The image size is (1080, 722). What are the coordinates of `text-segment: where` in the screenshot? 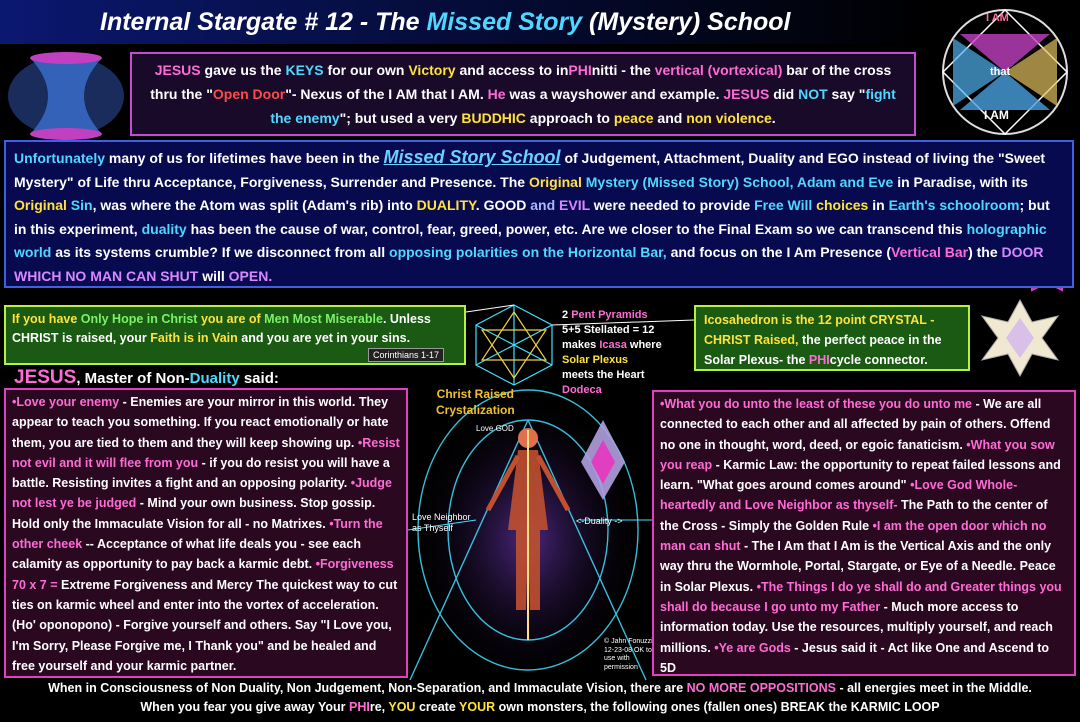 It's located at (644, 345).